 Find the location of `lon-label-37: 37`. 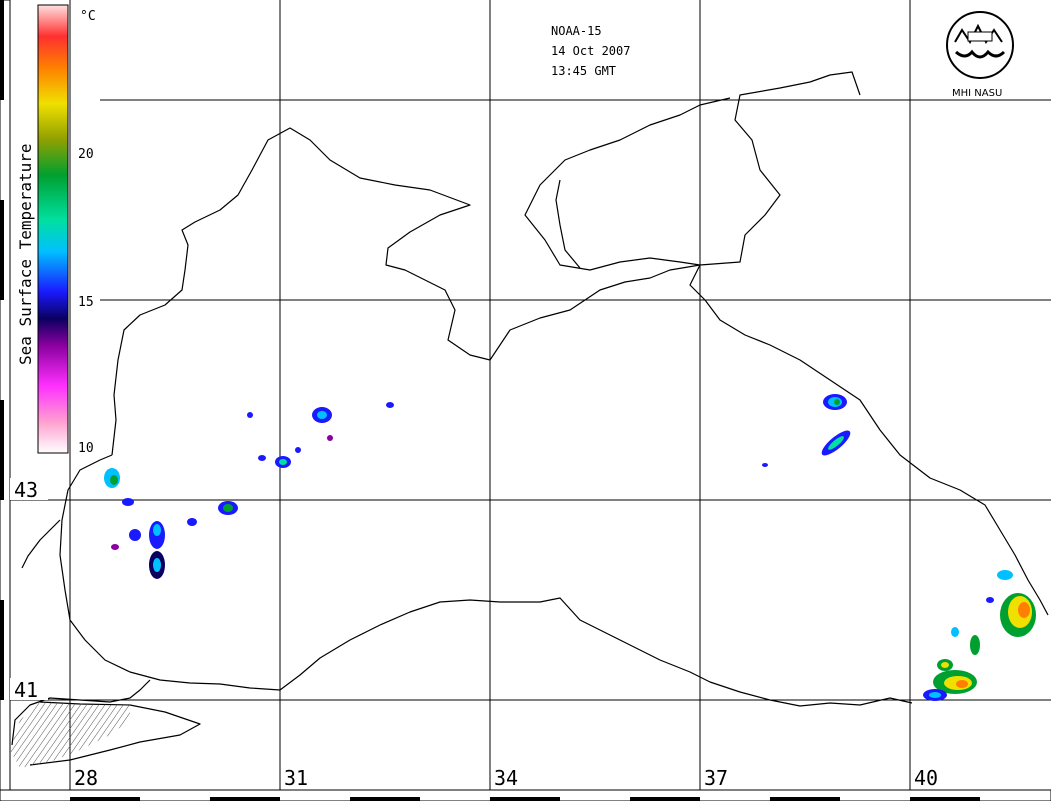

lon-label-37: 37 is located at coordinates (716, 778).